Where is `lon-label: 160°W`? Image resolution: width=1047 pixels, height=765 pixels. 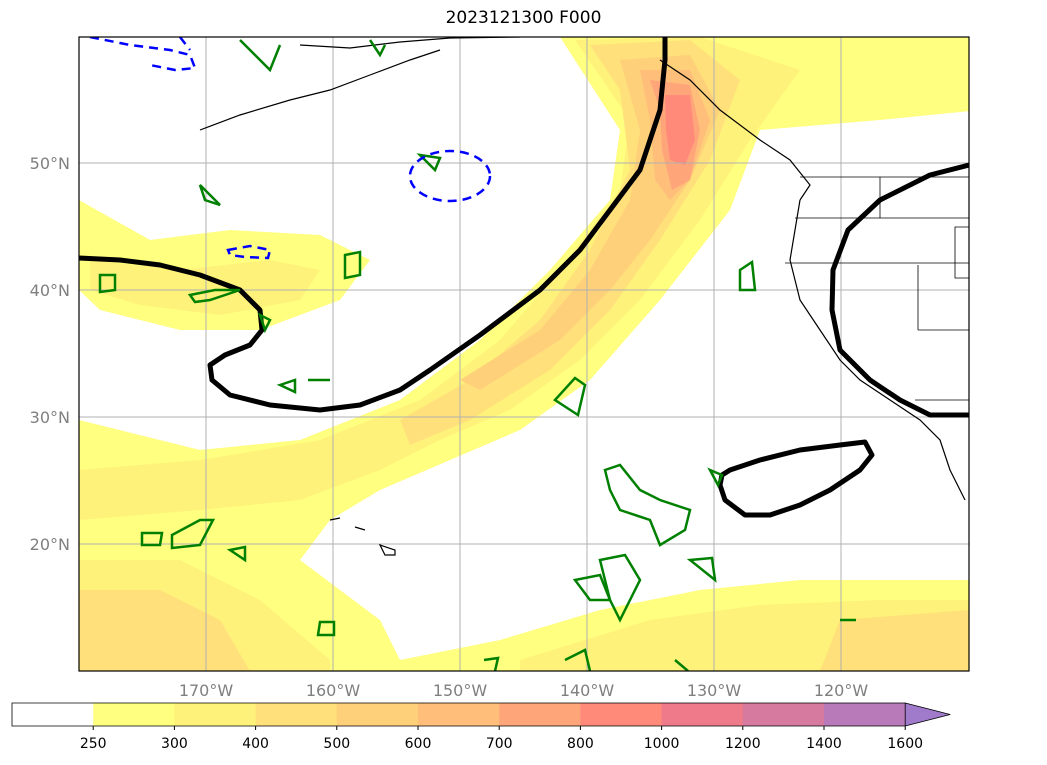 lon-label: 160°W is located at coordinates (333, 690).